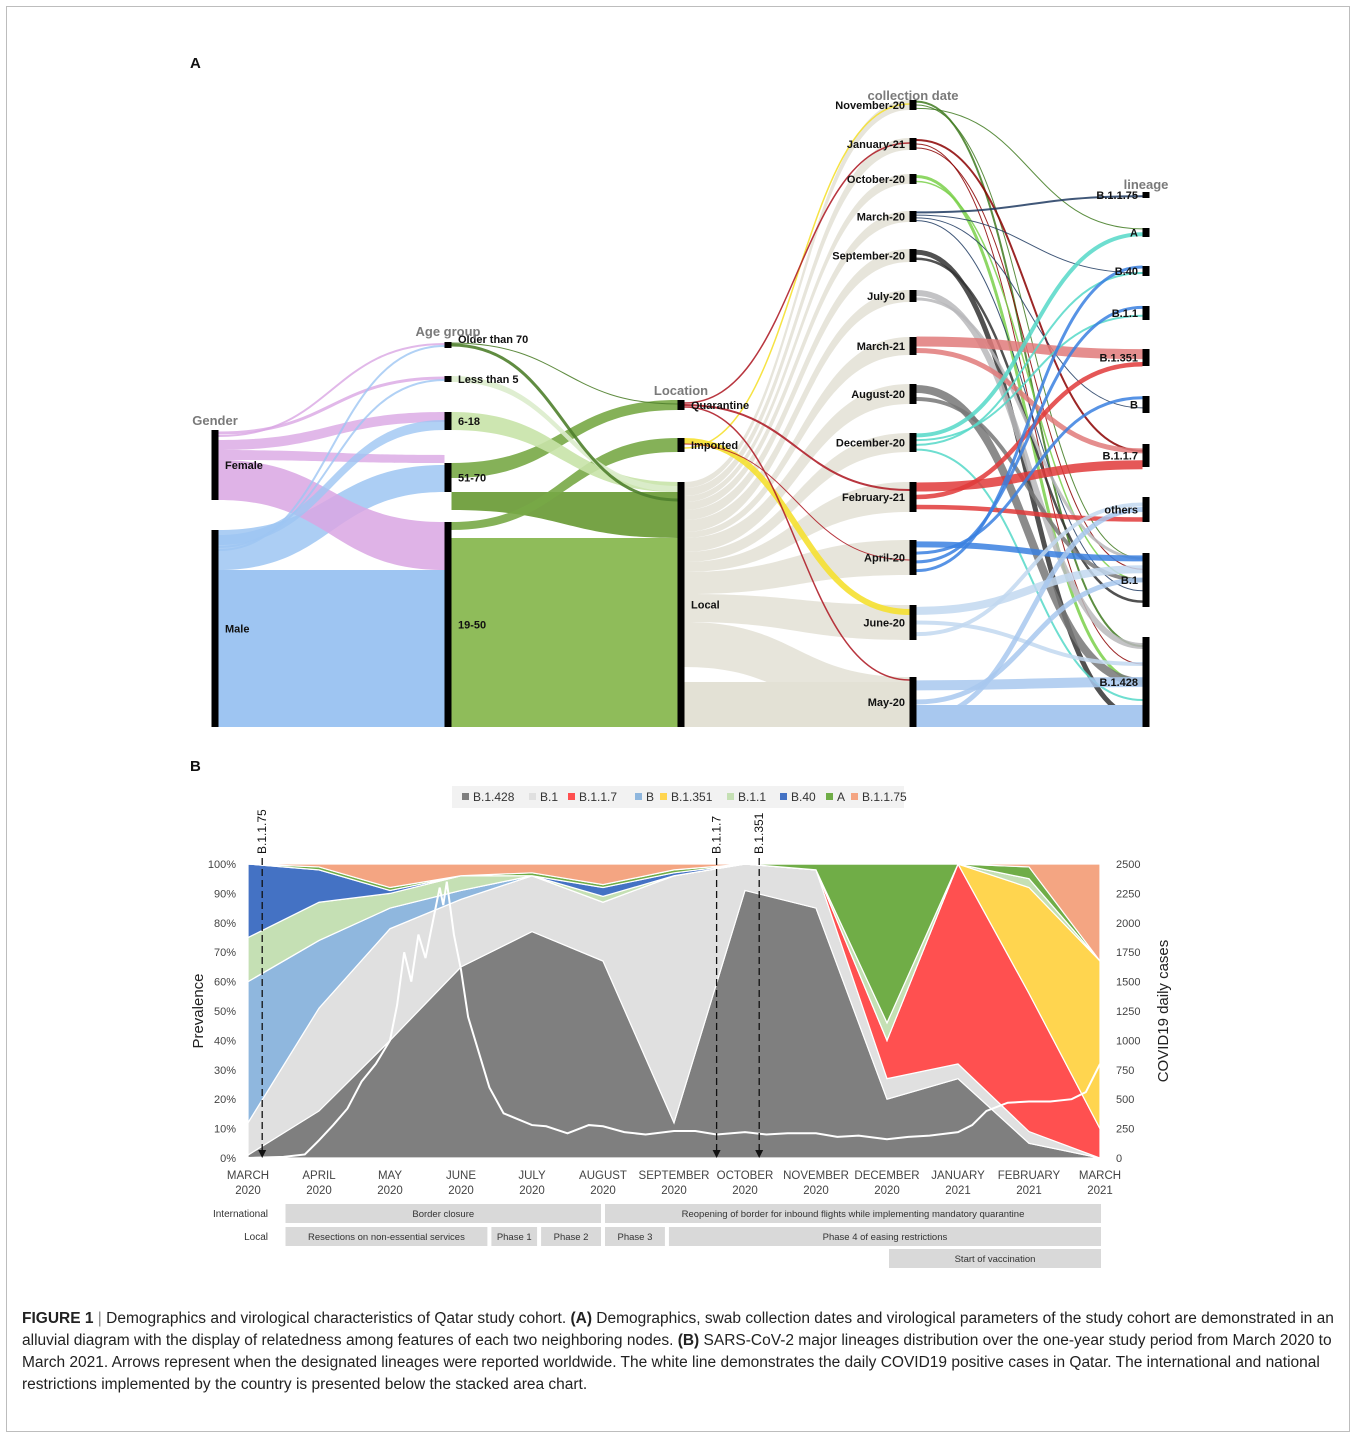  What do you see at coordinates (816, 1176) in the screenshot?
I see `x-tick-month-8: NOVEMBER` at bounding box center [816, 1176].